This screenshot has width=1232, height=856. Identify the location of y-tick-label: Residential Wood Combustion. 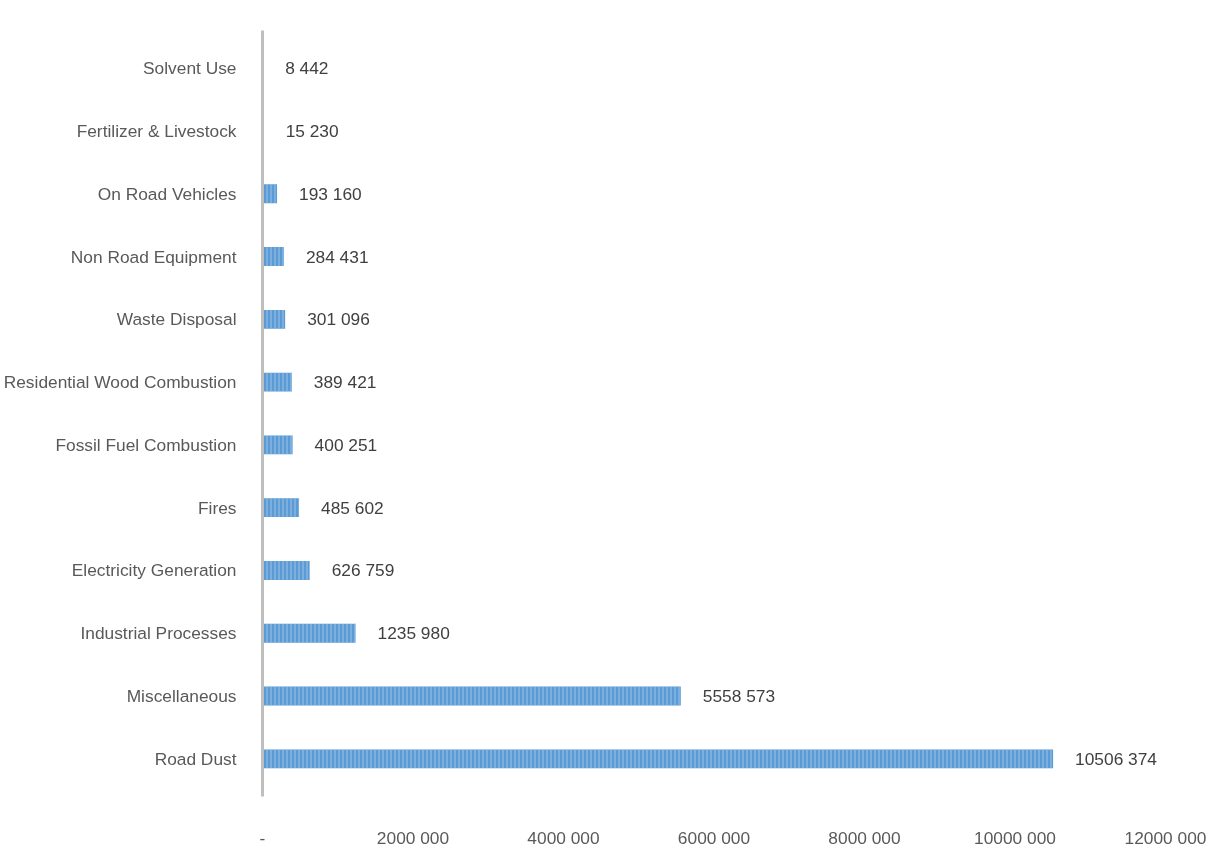
(120, 382).